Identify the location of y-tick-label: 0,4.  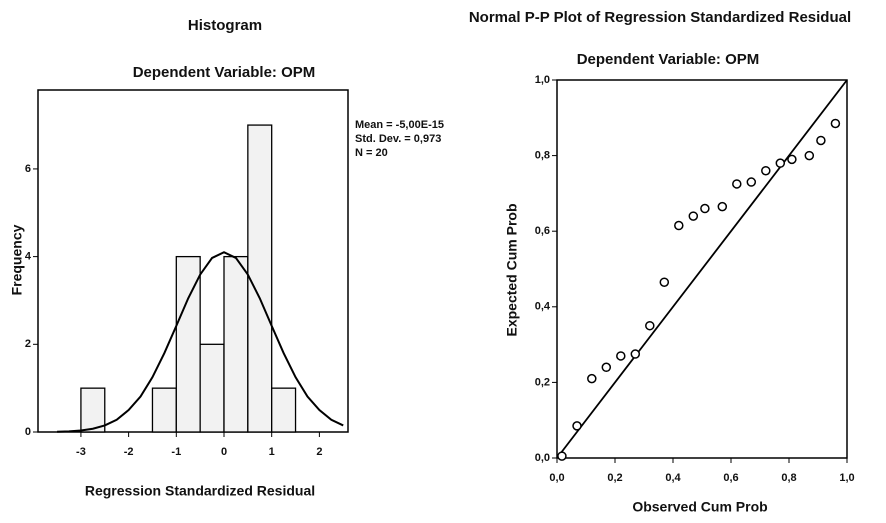
(543, 307).